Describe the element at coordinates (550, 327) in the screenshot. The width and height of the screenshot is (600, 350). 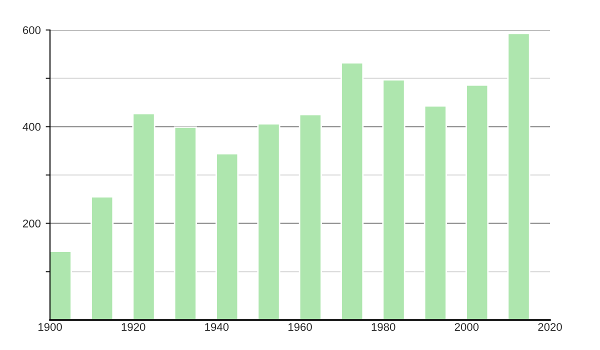
I see `x-tick-label: 2020` at that location.